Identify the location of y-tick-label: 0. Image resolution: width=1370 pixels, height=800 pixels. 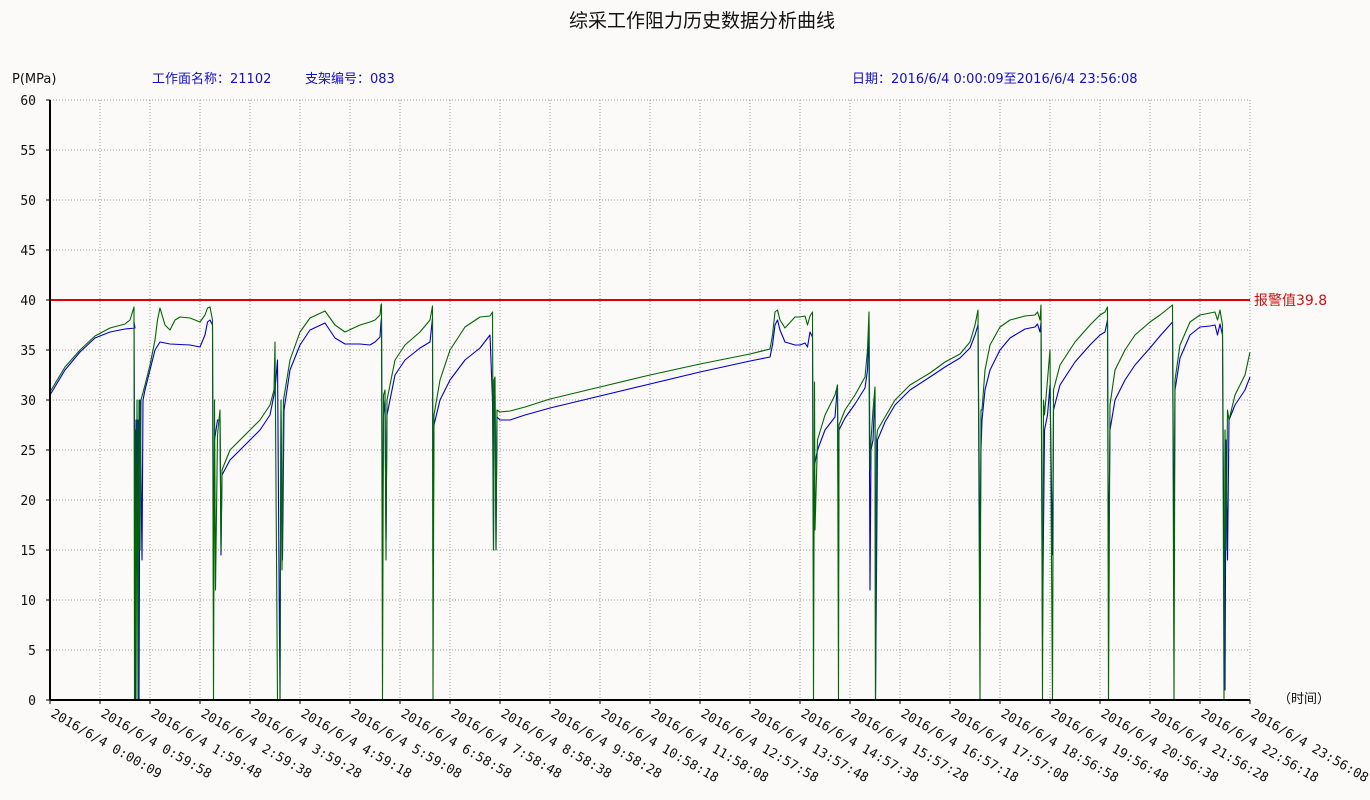
(32, 701).